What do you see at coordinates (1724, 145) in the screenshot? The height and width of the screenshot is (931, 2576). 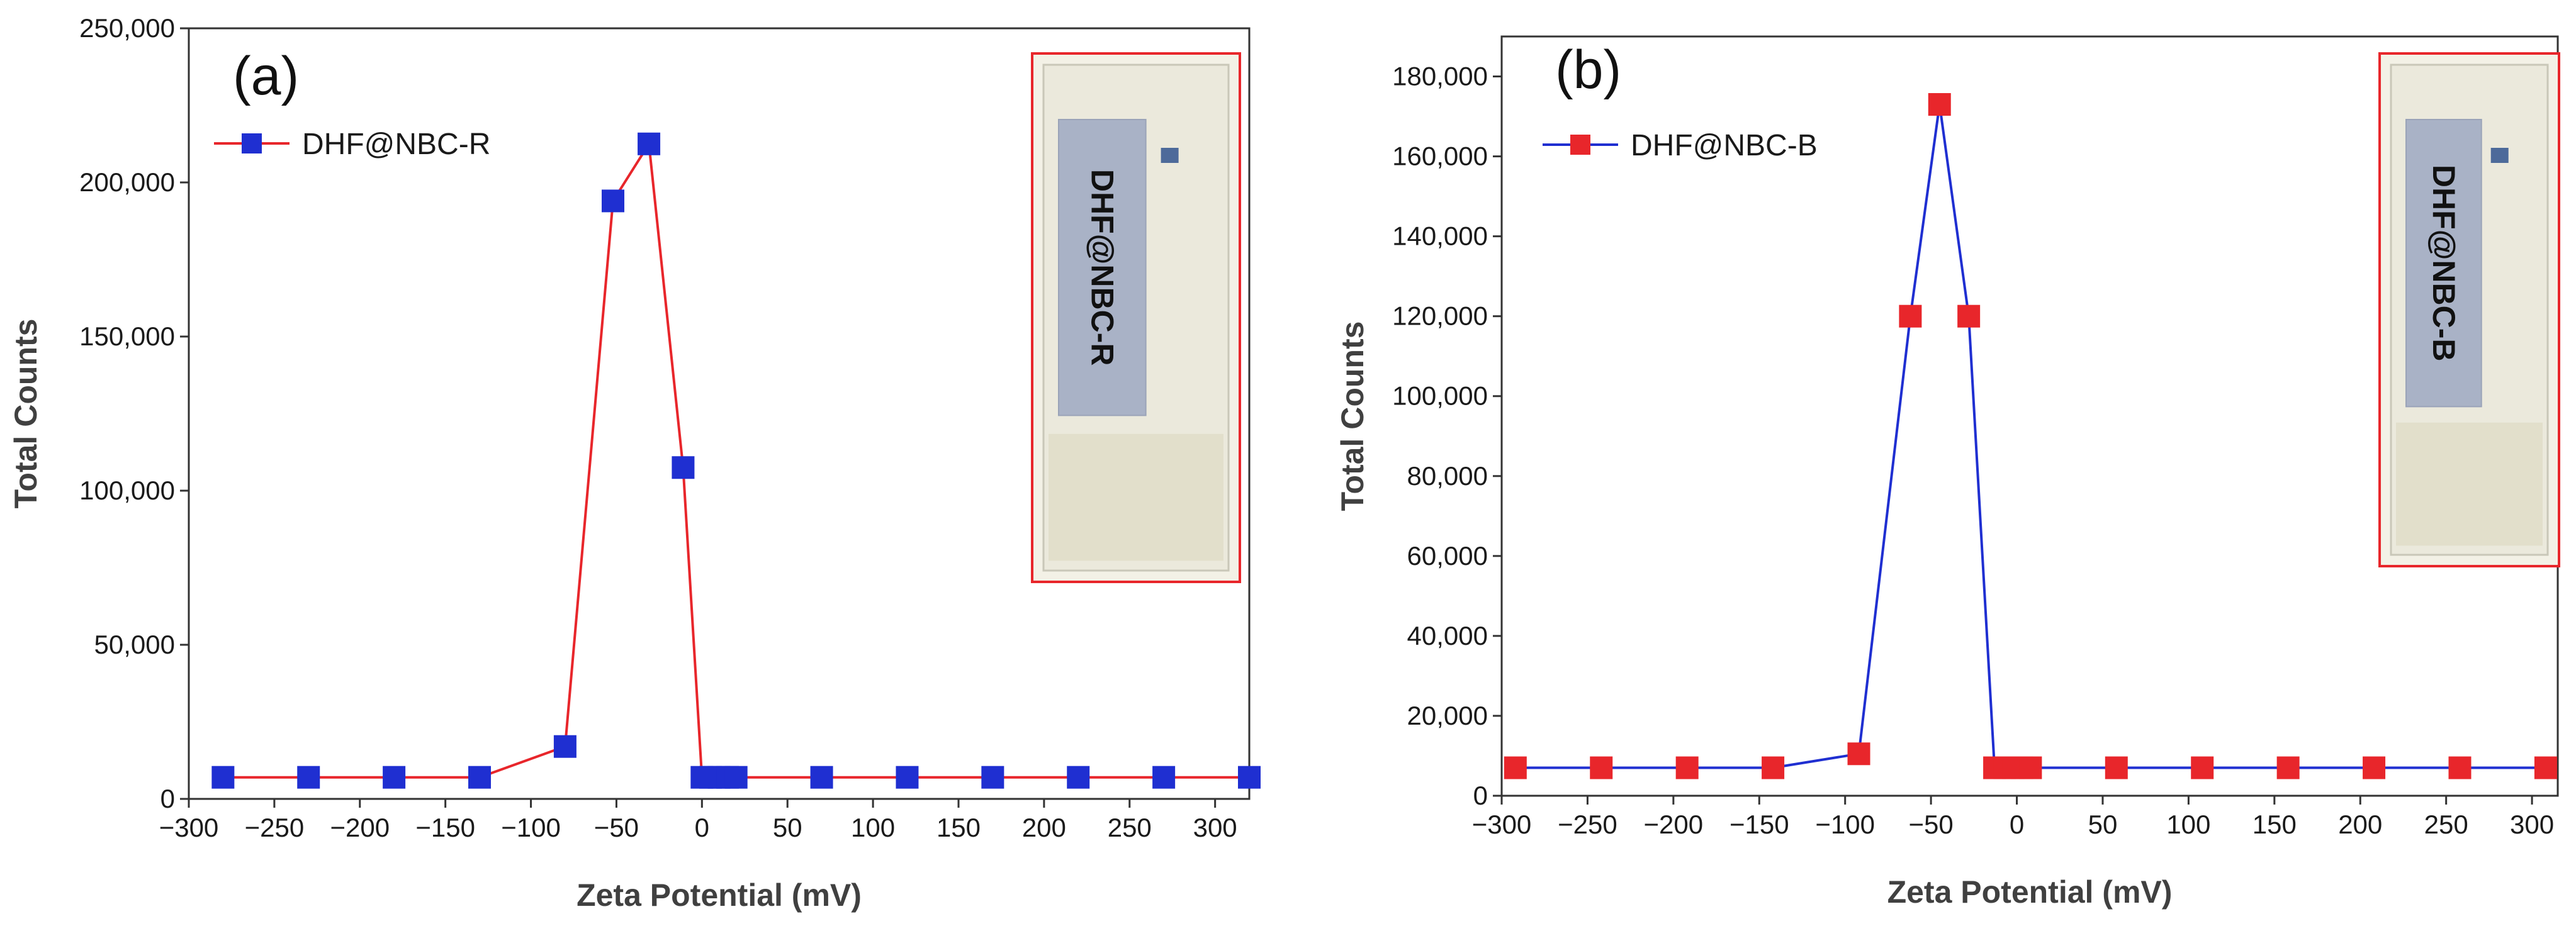 I see `legend-label: DHF@NBC-B` at bounding box center [1724, 145].